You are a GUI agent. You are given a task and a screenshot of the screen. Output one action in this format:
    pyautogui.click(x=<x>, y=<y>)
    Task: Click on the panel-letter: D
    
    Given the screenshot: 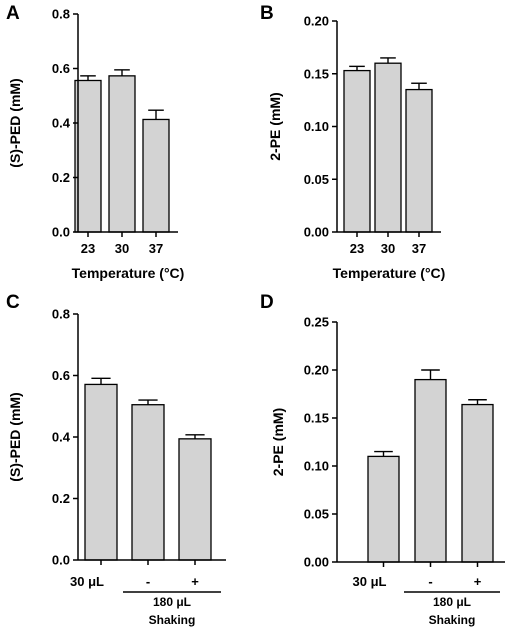 What is the action you would take?
    pyautogui.click(x=267, y=302)
    